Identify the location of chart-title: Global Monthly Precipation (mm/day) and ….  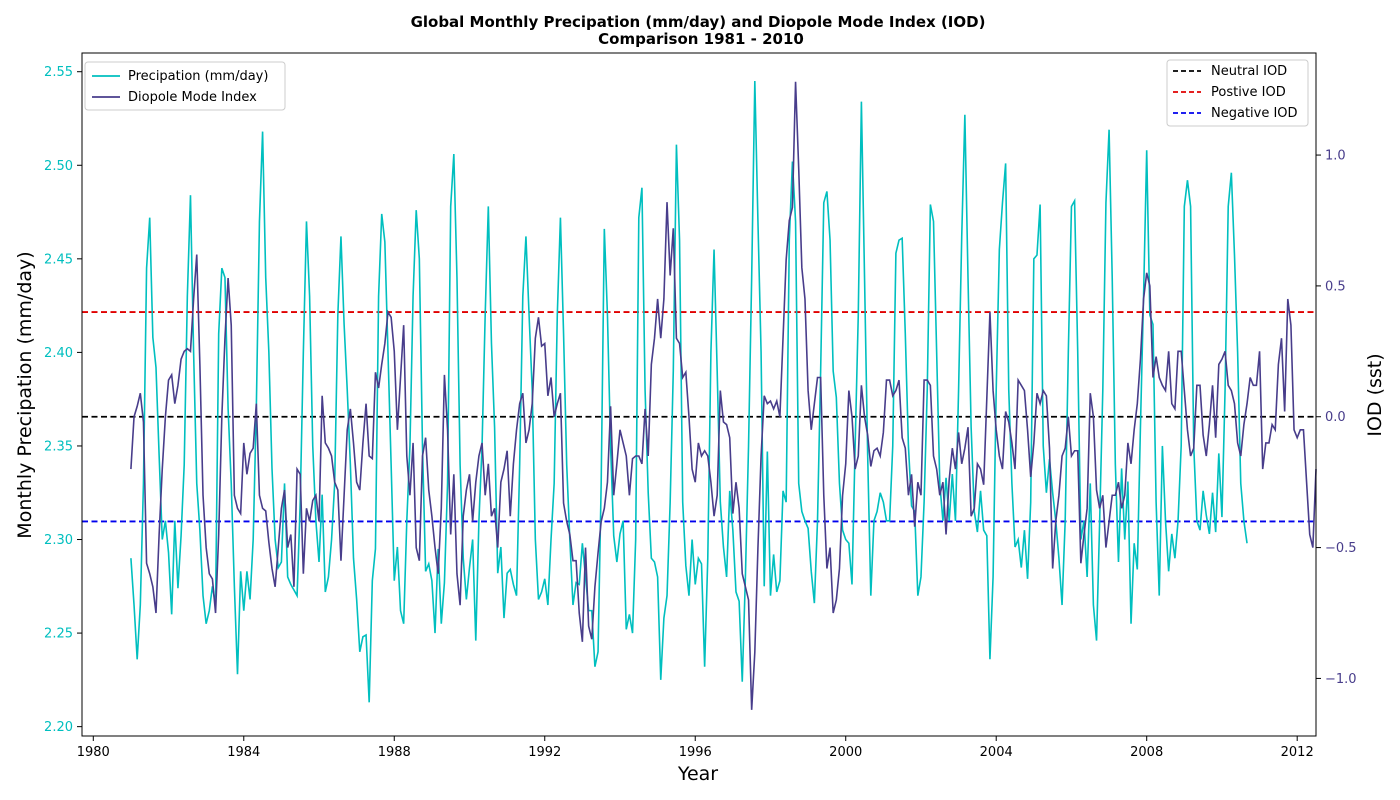
(698, 22).